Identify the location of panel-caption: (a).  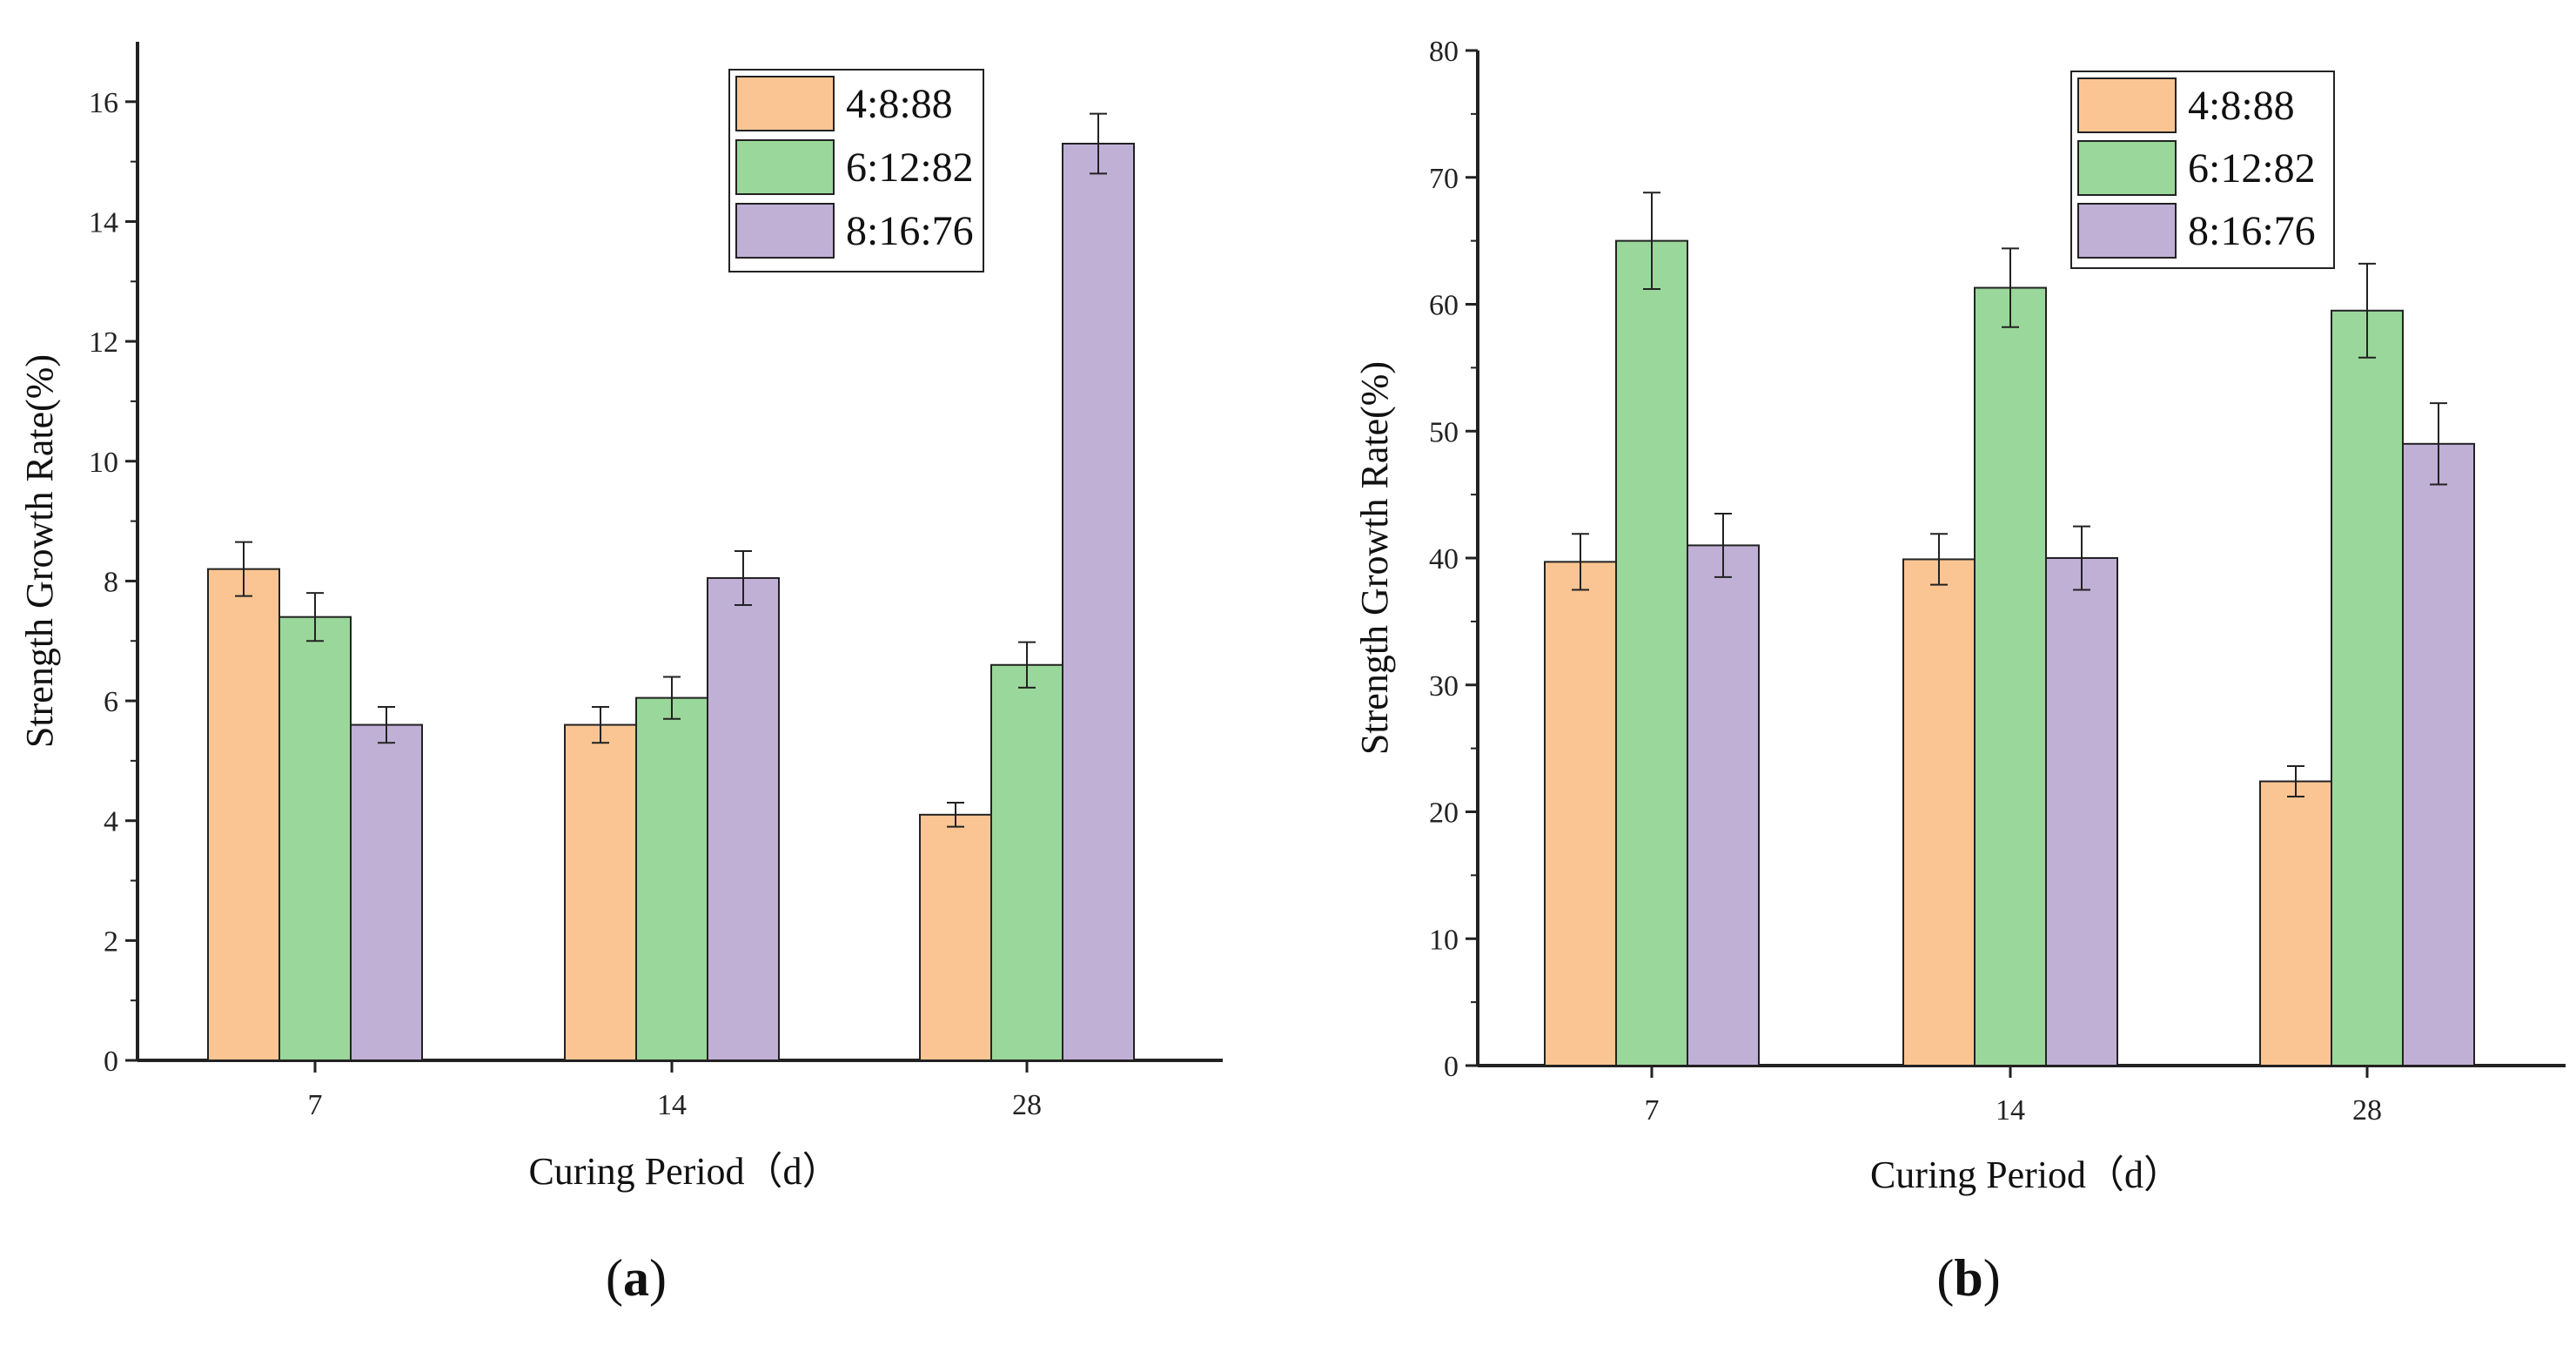
(636, 1278).